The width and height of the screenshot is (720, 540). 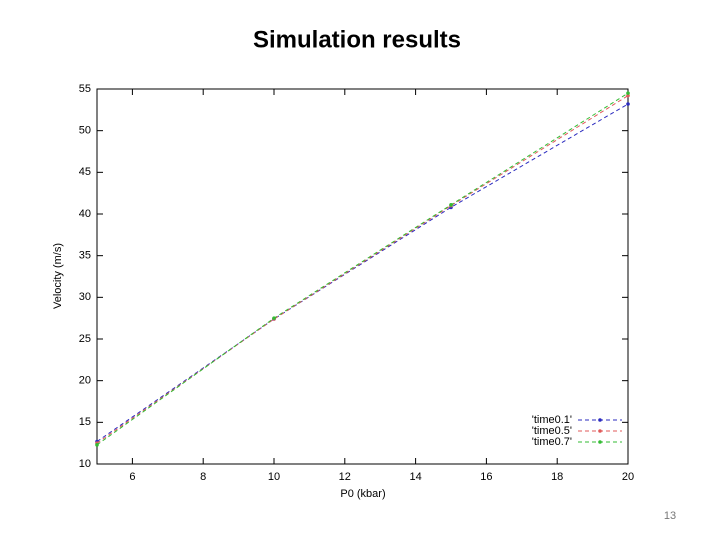 I want to click on y-tick-label: 35, so click(x=85, y=256).